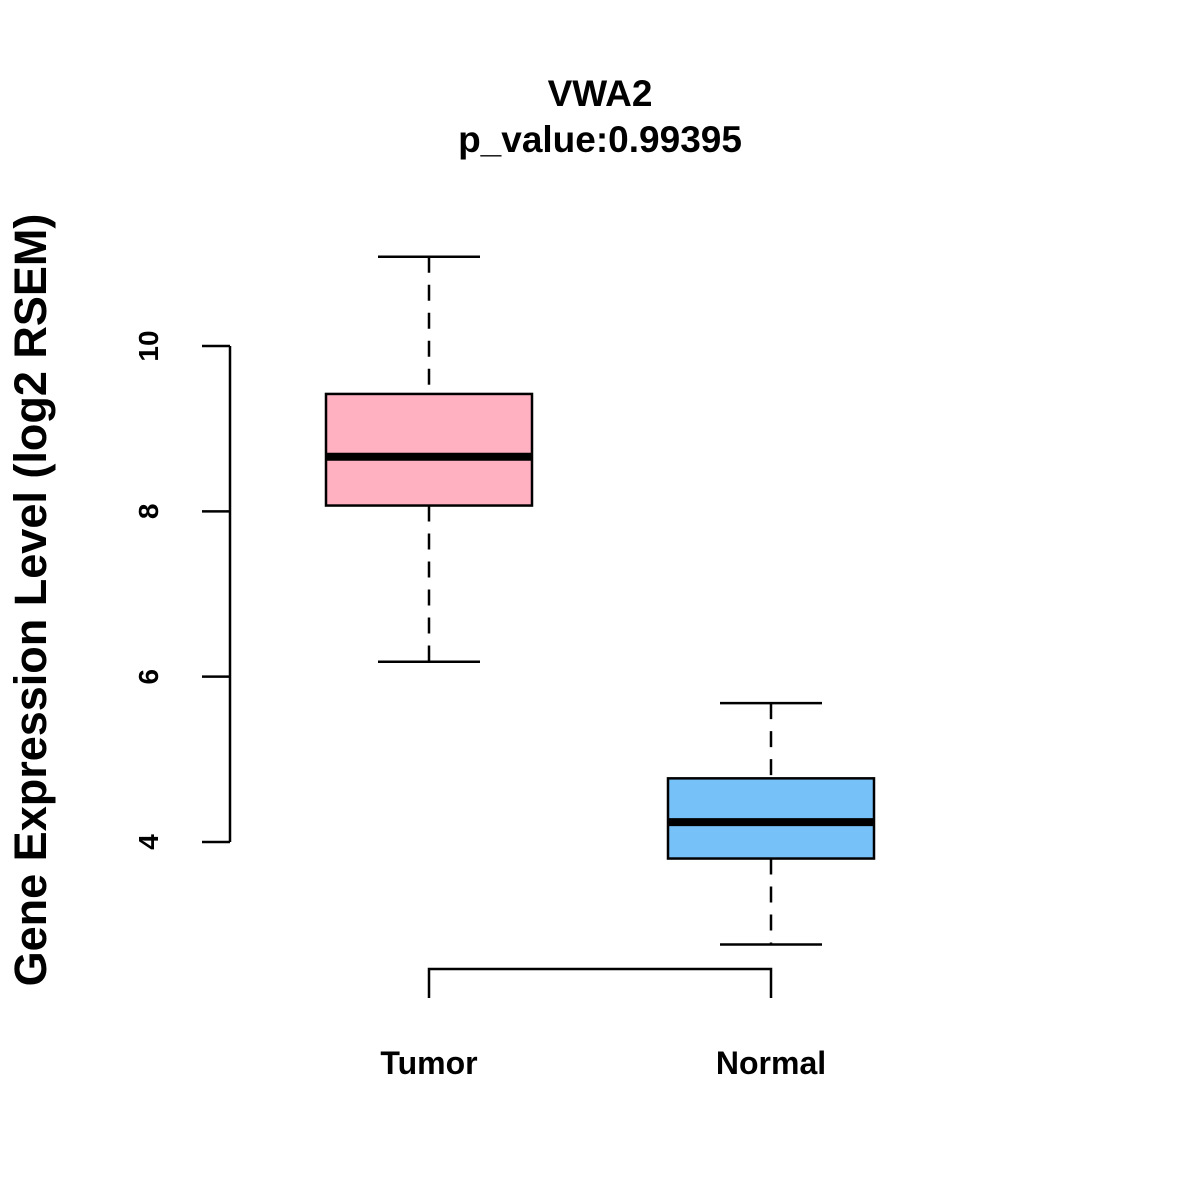  What do you see at coordinates (600, 93) in the screenshot?
I see `chart-title: VWA2` at bounding box center [600, 93].